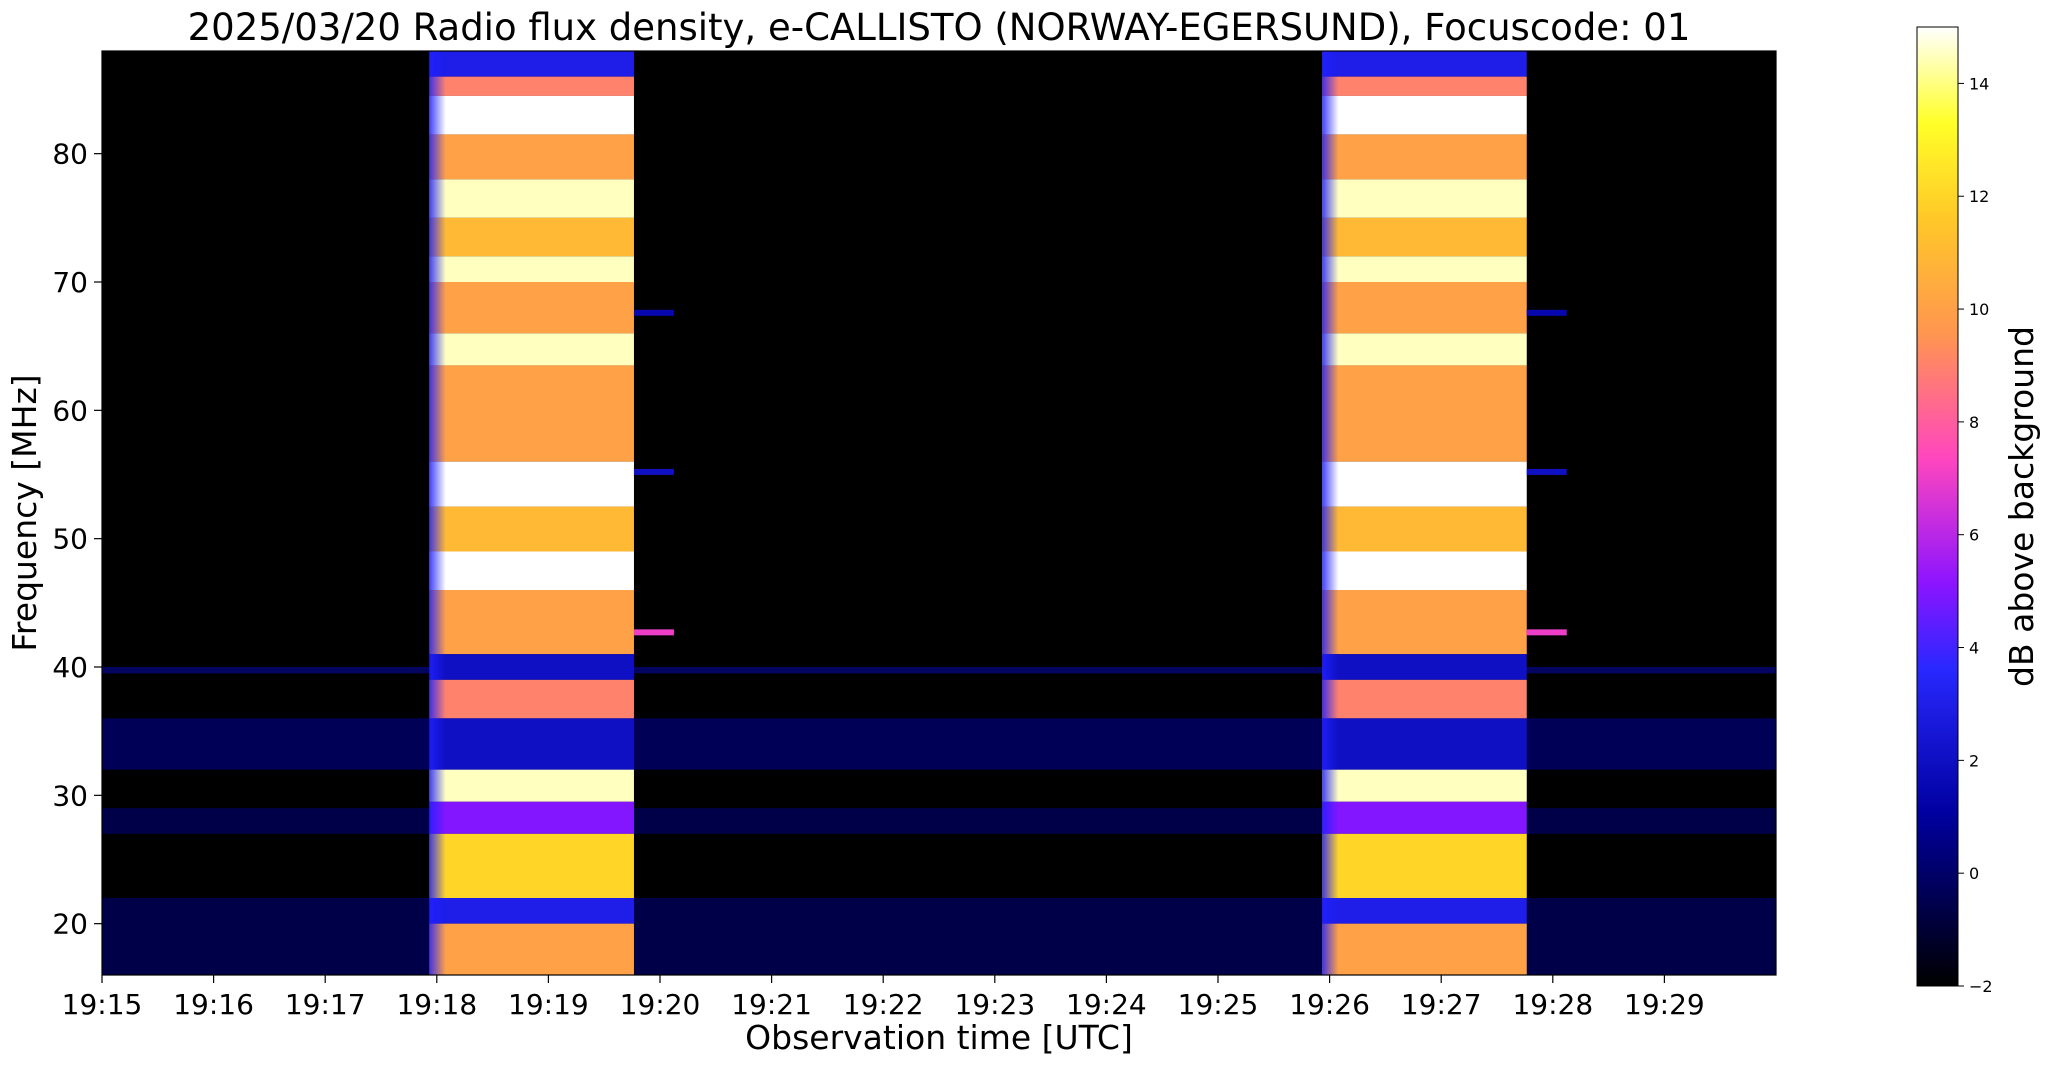 The image size is (2047, 1067). What do you see at coordinates (1100, 472) in the screenshot?
I see `post-burst-marks` at bounding box center [1100, 472].